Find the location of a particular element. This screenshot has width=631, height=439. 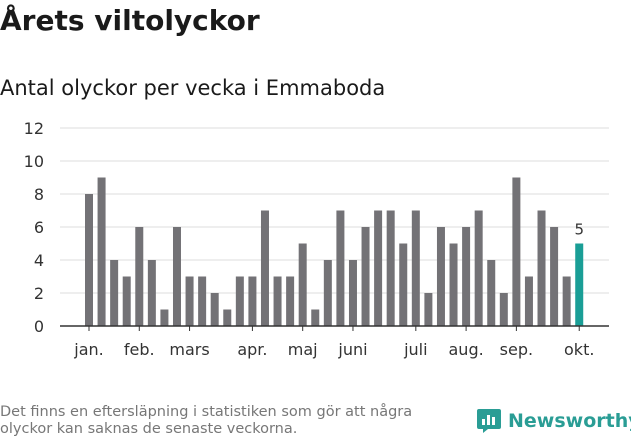

brand-name: Newsworthy is located at coordinates (569, 421).